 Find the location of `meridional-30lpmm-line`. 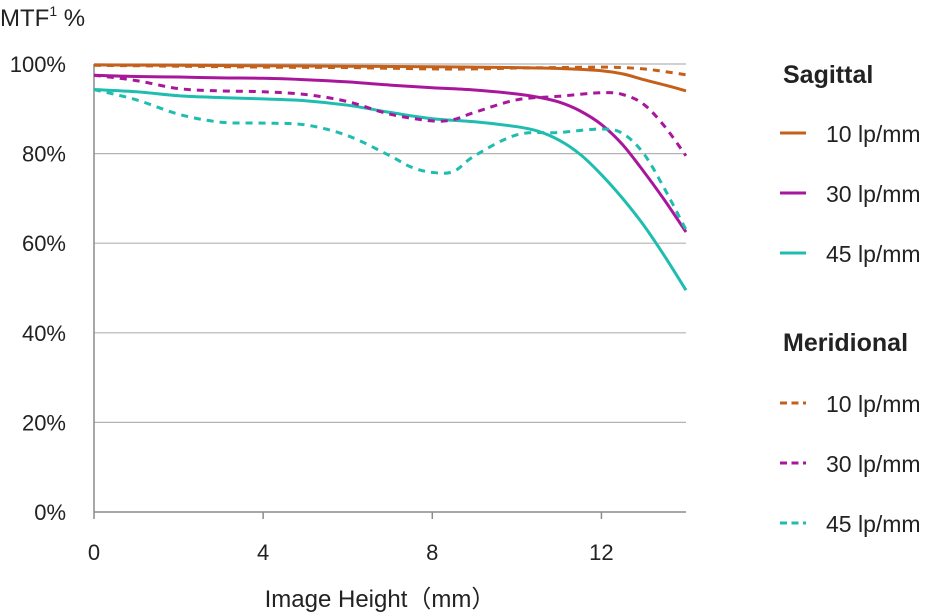

meridional-30lpmm-line is located at coordinates (390, 115).